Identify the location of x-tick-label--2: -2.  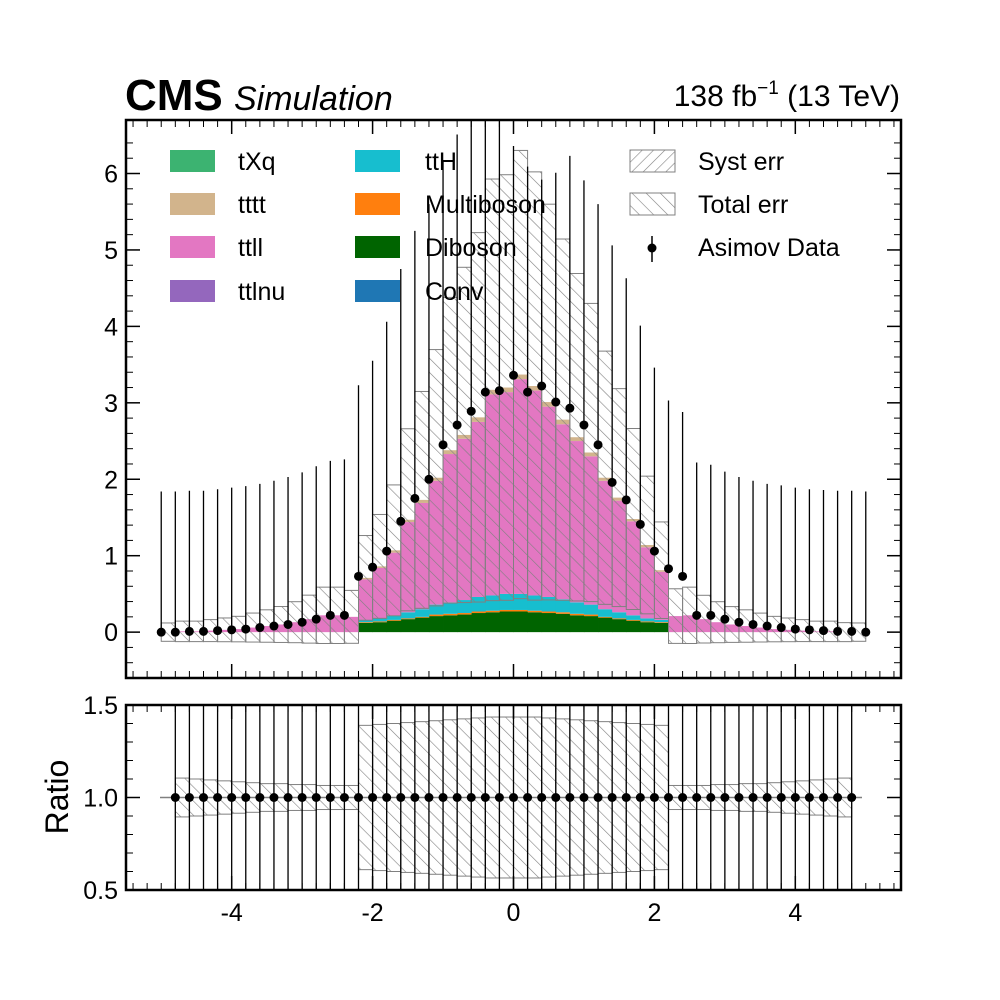
(372, 913).